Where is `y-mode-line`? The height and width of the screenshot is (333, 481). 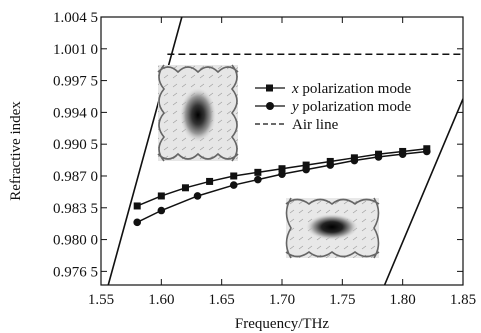
y-mode-line is located at coordinates (281, 186).